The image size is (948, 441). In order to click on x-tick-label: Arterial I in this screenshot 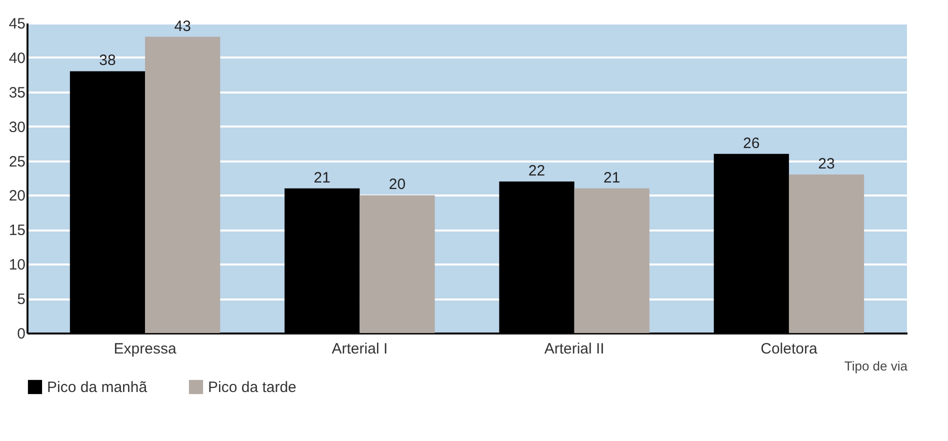, I will do `click(360, 349)`.